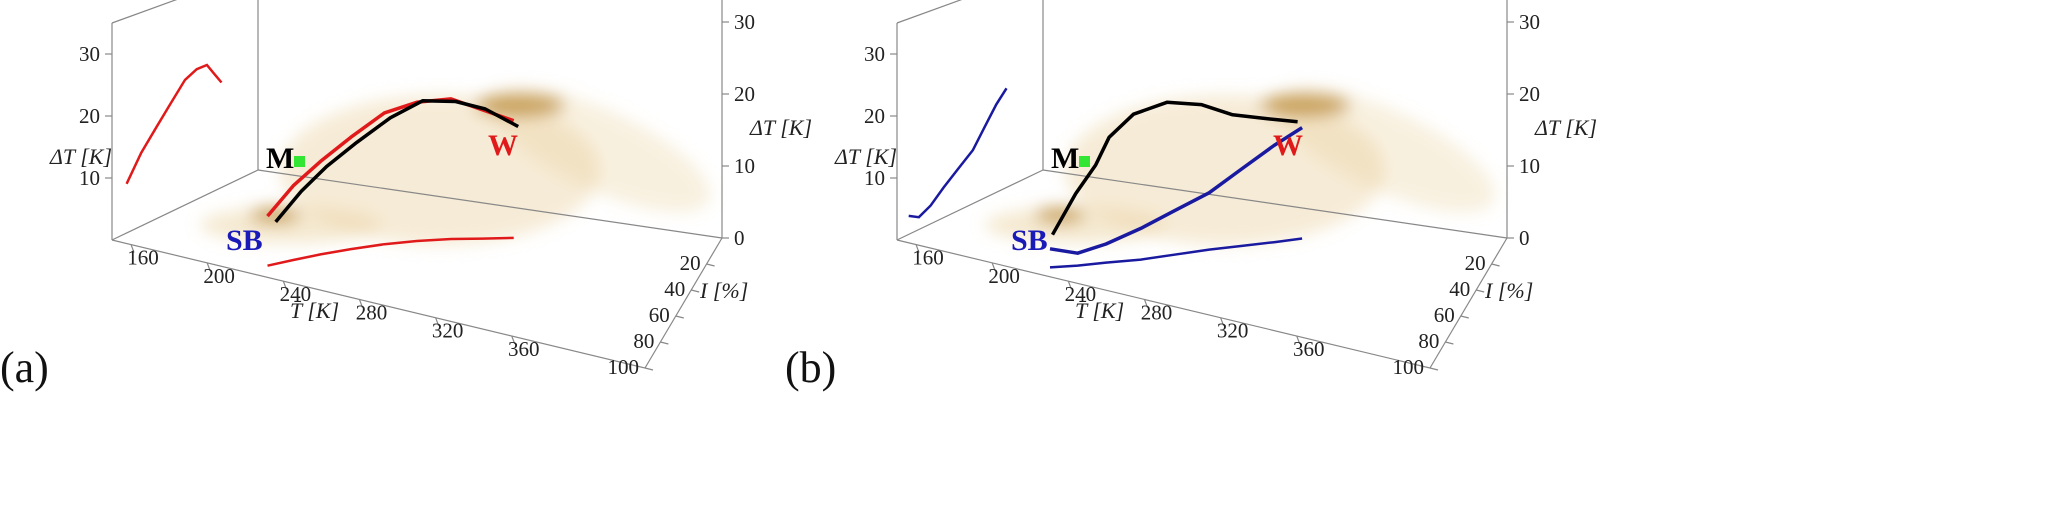 This screenshot has height=511, width=2067. Describe the element at coordinates (810, 367) in the screenshot. I see `panel-label: (b)` at that location.